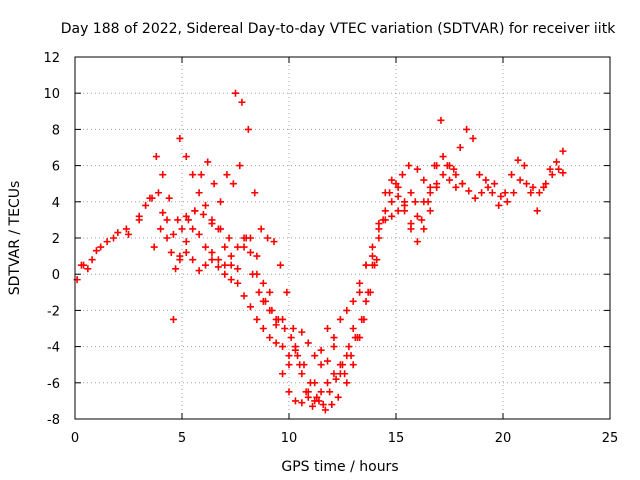 The height and width of the screenshot is (480, 640). Describe the element at coordinates (53, 420) in the screenshot. I see `y-tick-label: -8` at that location.